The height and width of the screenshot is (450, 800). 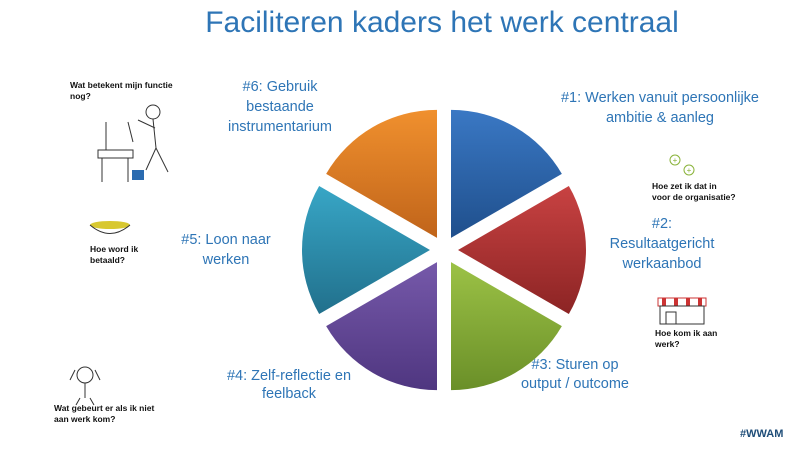 I want to click on segment-label: #1: Werken vanuit persoonlijke, so click(x=660, y=98).